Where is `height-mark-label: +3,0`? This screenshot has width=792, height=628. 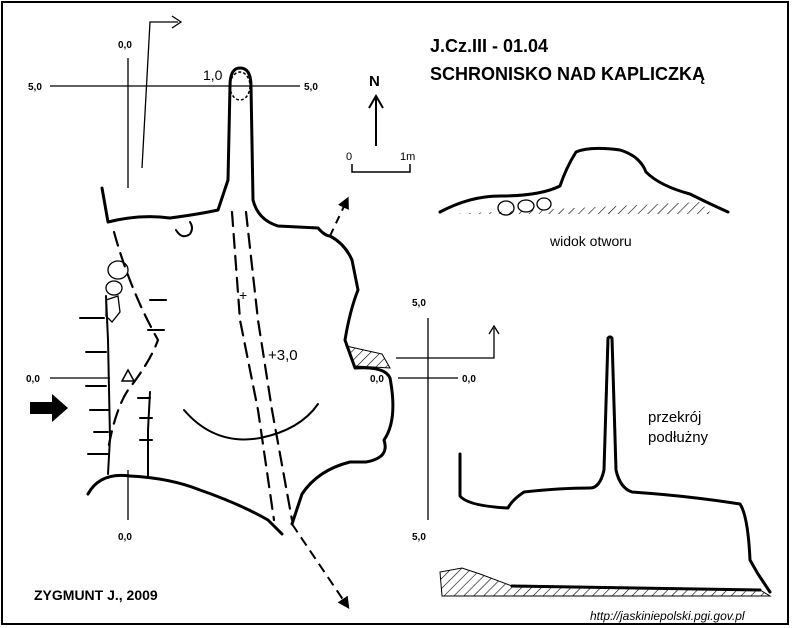
height-mark-label: +3,0 is located at coordinates (283, 355).